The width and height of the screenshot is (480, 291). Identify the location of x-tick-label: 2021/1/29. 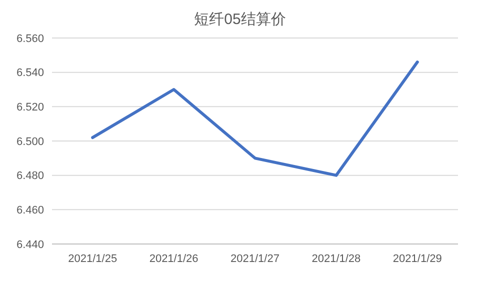
(417, 259).